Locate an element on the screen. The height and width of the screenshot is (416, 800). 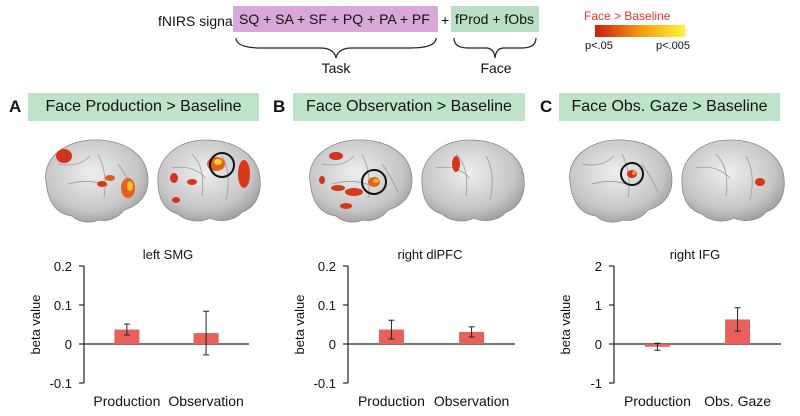
legend-low: p<.05 is located at coordinates (599, 46).